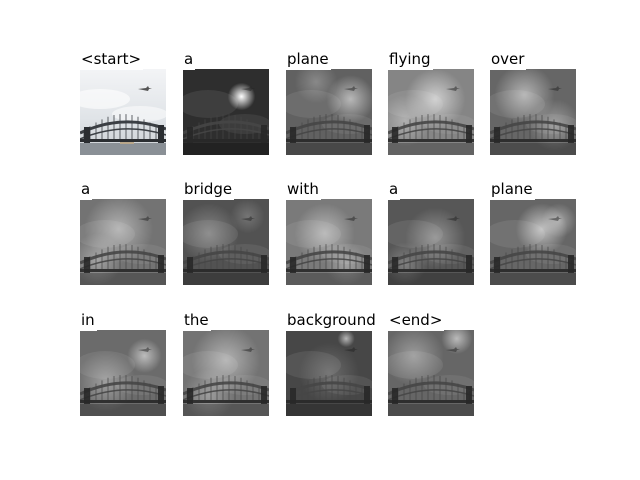 This screenshot has height=480, width=640. I want to click on caption-word: <start>, so click(112, 60).